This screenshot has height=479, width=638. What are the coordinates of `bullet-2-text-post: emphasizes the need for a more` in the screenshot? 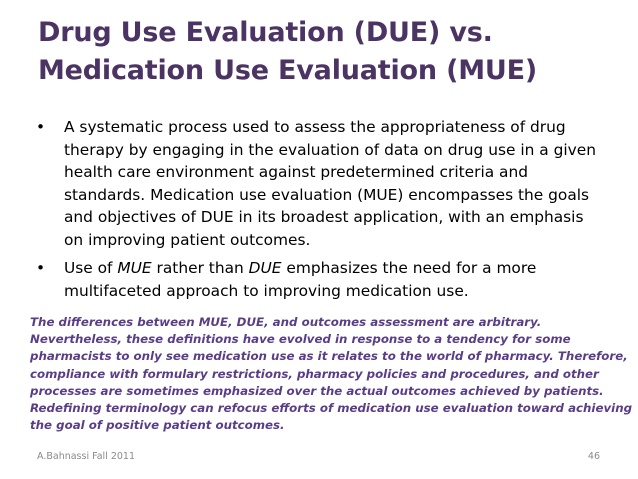 It's located at (409, 268).